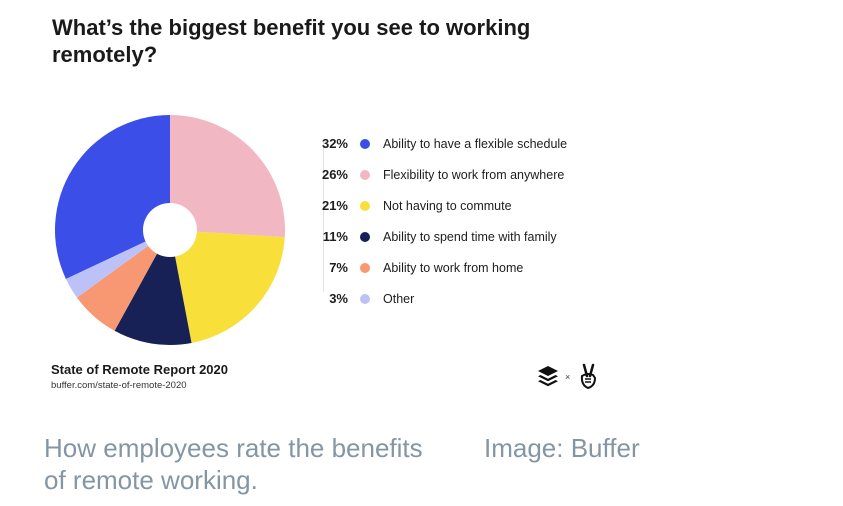  I want to click on legend-value: 3%, so click(338, 298).